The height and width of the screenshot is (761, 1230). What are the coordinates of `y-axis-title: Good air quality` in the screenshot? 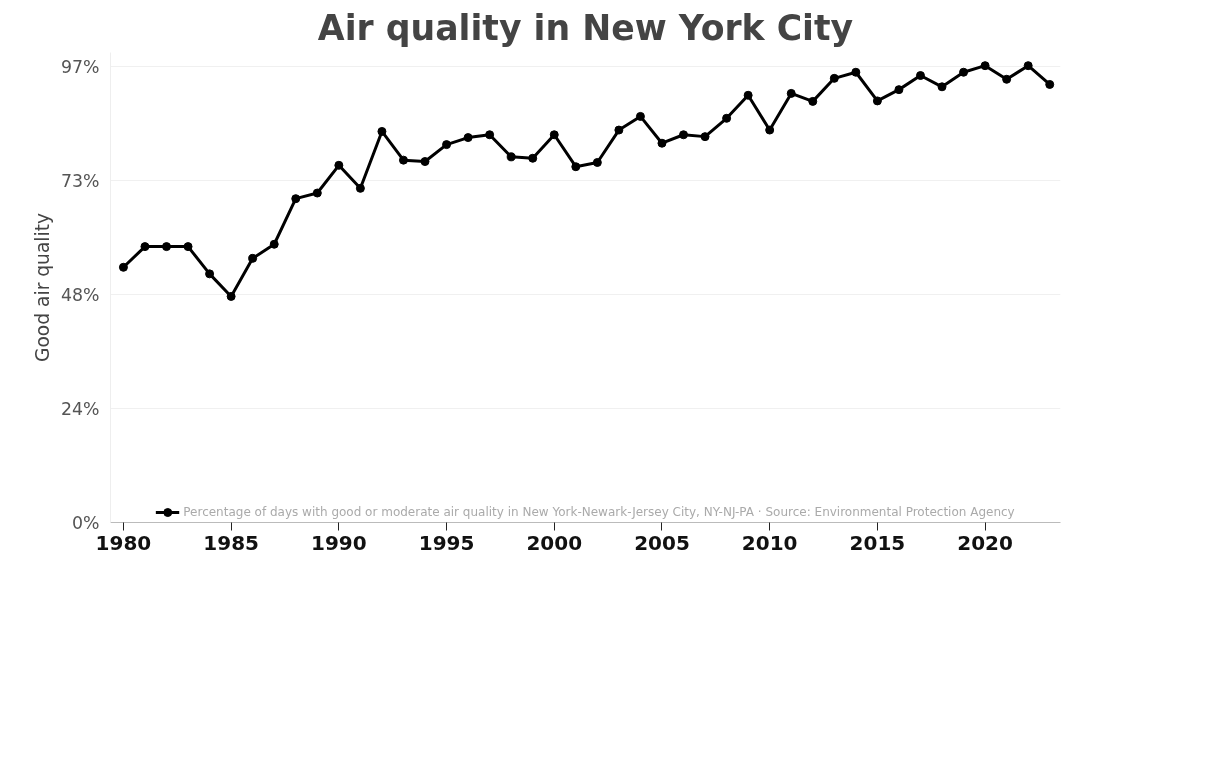 It's located at (42, 287).